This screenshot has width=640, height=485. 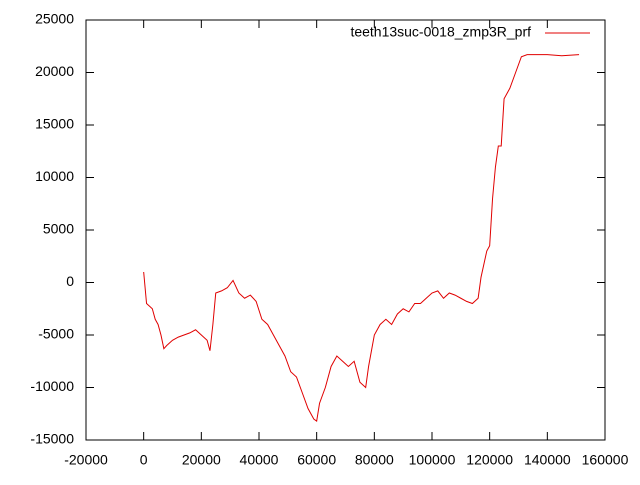 I want to click on y-tick-label: -5000, so click(x=56, y=334).